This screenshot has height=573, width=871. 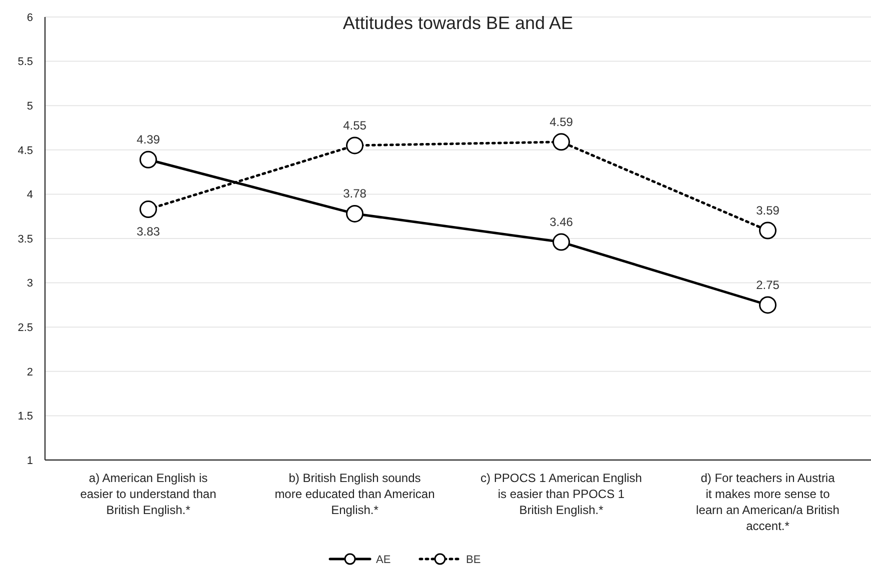 What do you see at coordinates (562, 121) in the screenshot?
I see `data-label: 4.59` at bounding box center [562, 121].